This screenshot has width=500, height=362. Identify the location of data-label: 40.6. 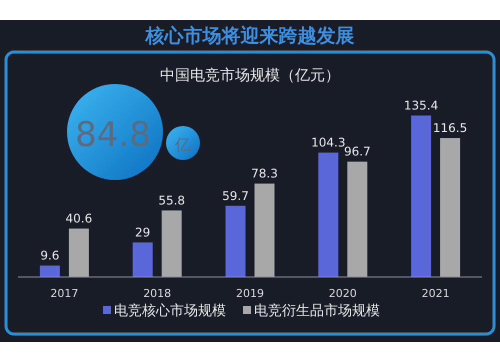
(79, 219).